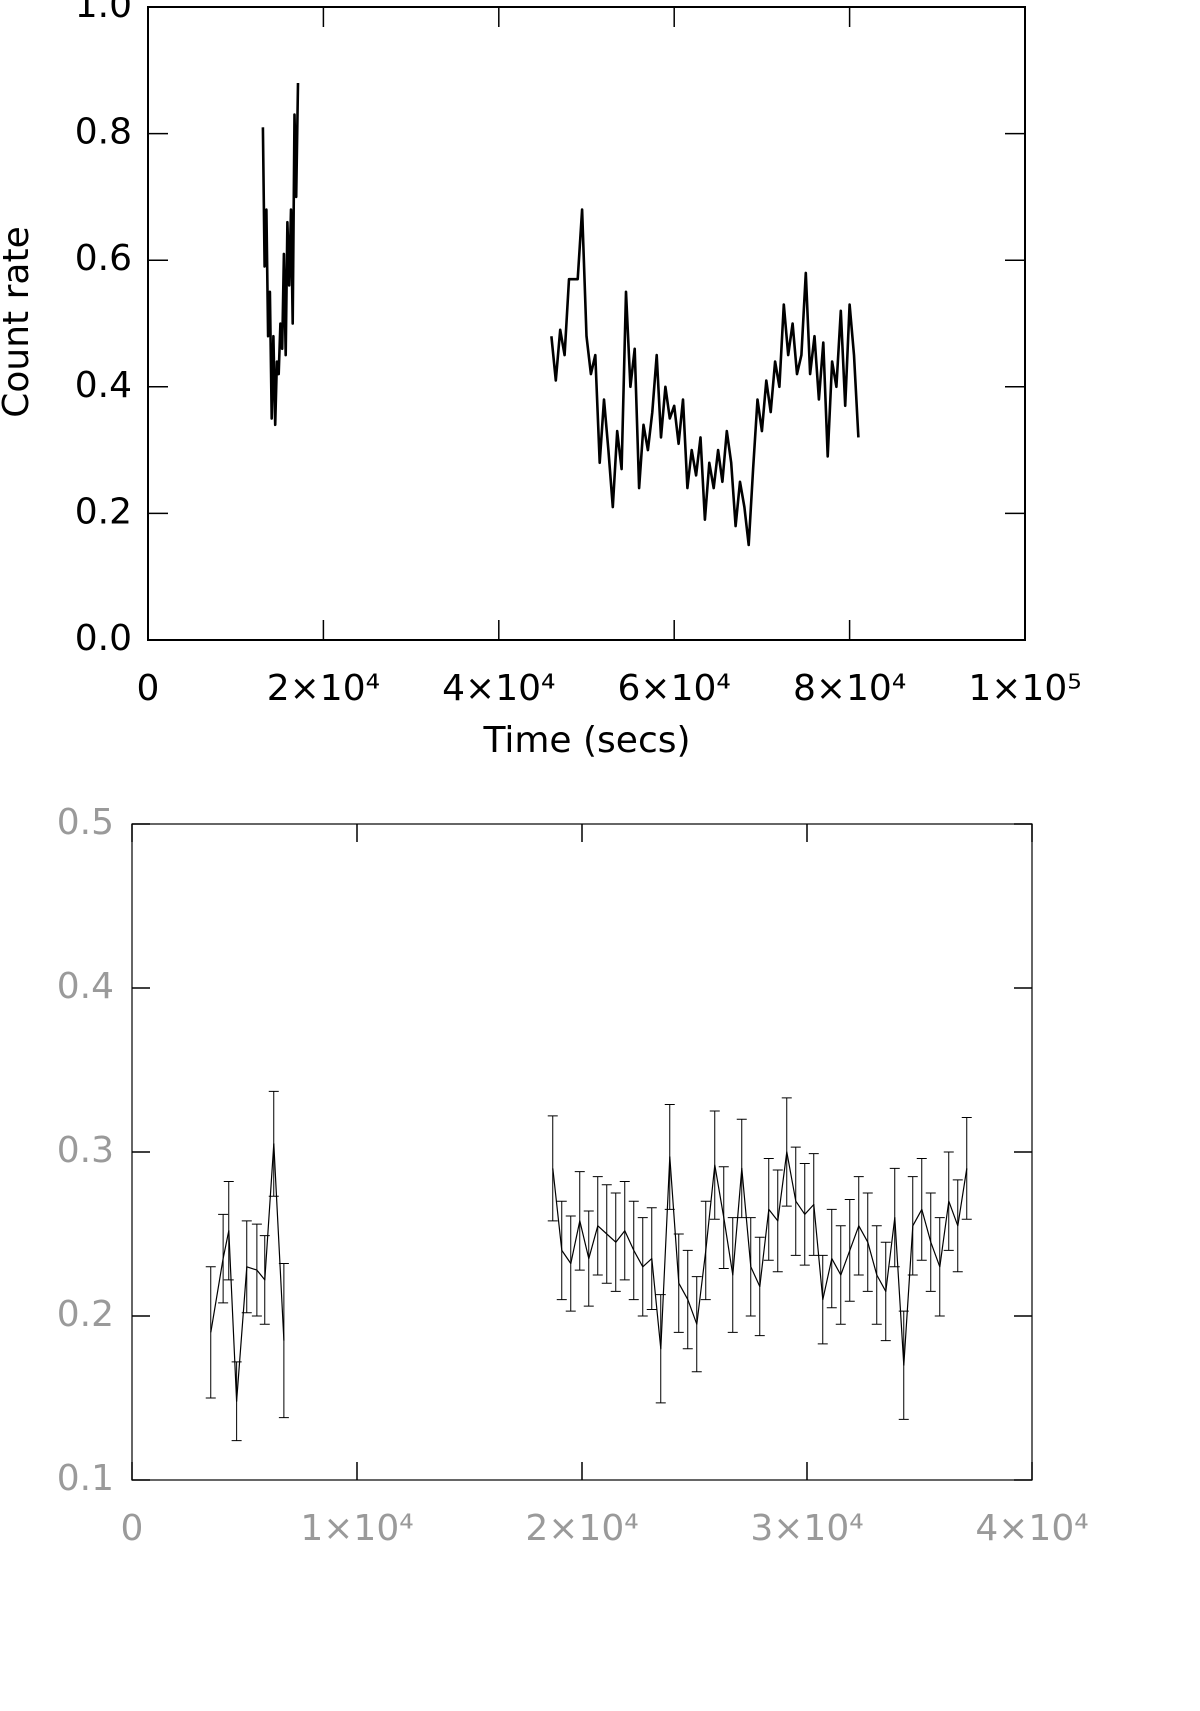 This screenshot has height=1711, width=1200. What do you see at coordinates (356, 1528) in the screenshot?
I see `x-tick-label: 1×10⁴` at bounding box center [356, 1528].